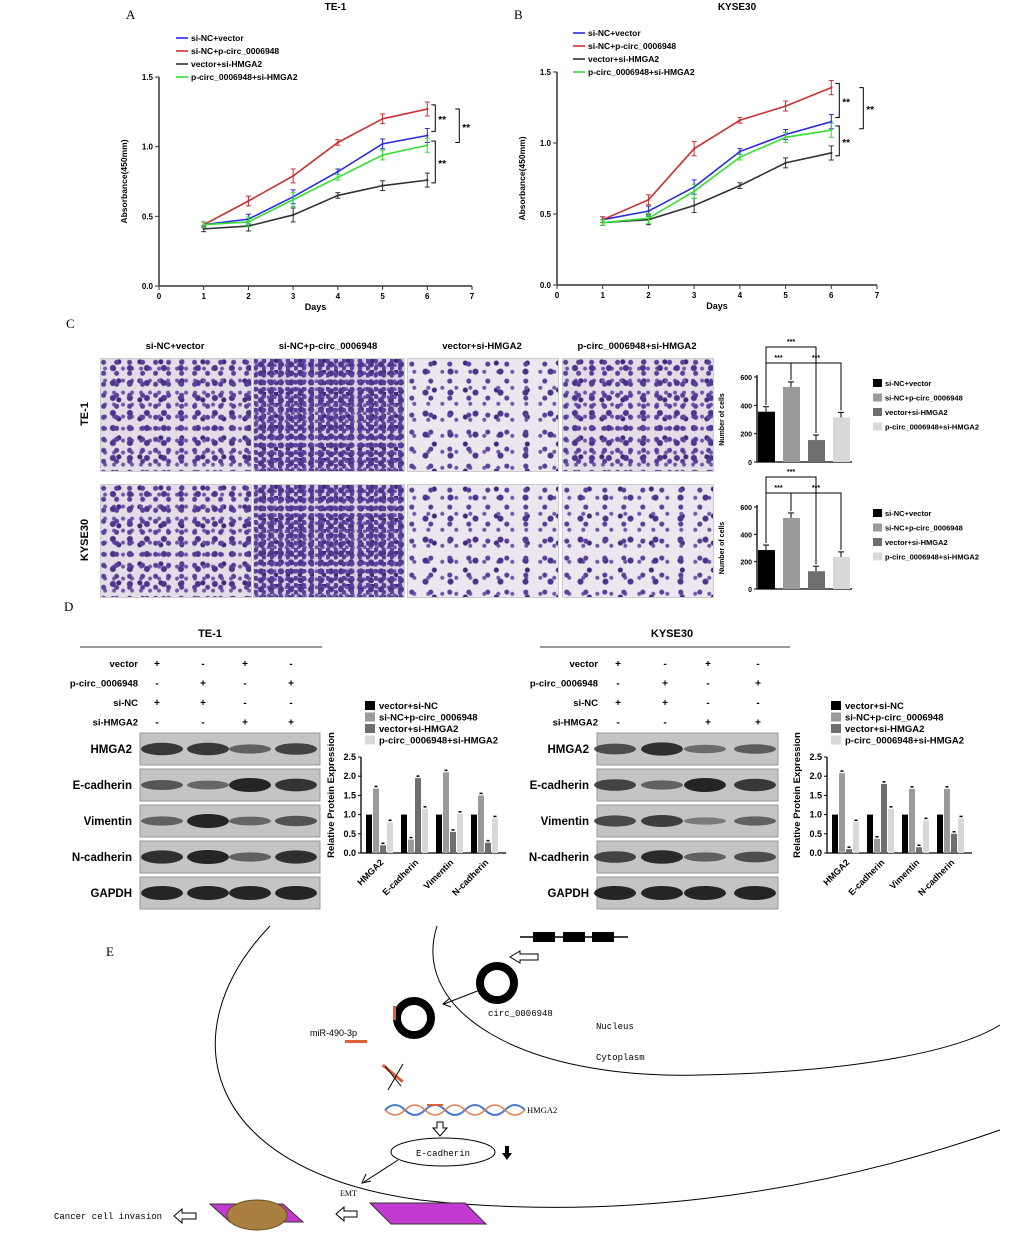  Describe the element at coordinates (203, 296) in the screenshot. I see `x-tick-label: 1` at that location.